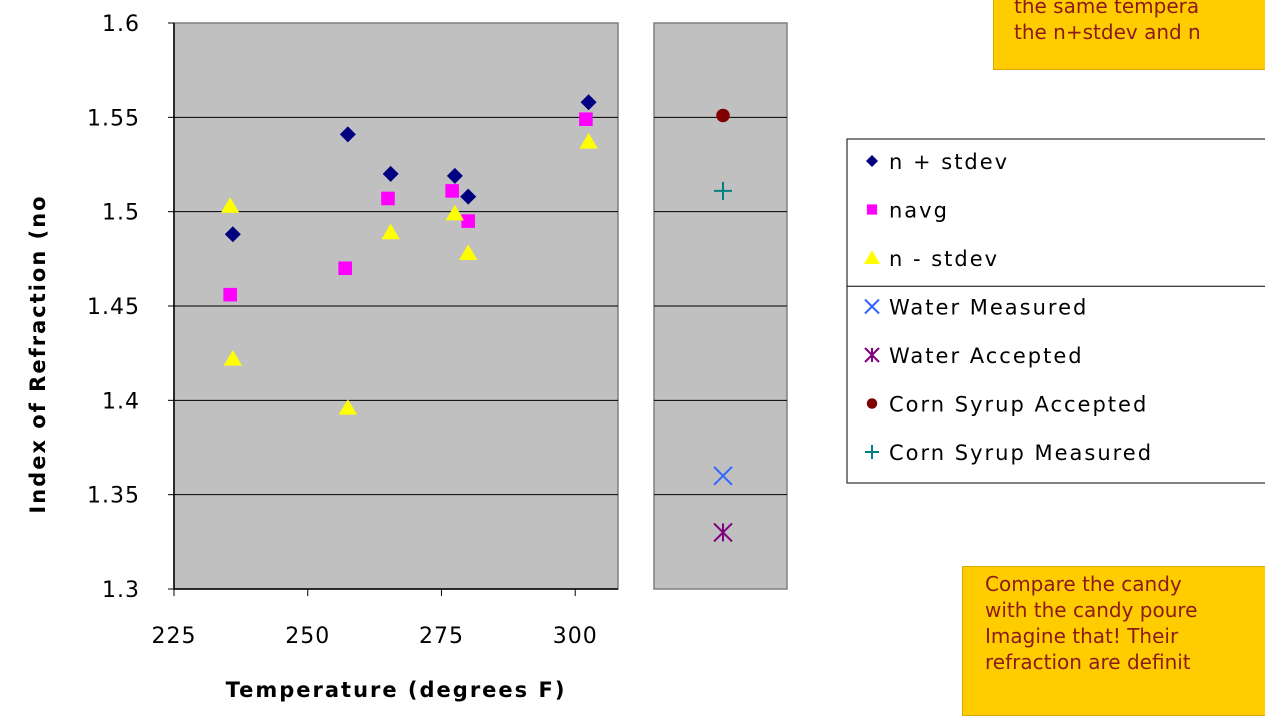 The image size is (1265, 716). Describe the element at coordinates (872, 355) in the screenshot. I see `legend-marker-star` at that location.